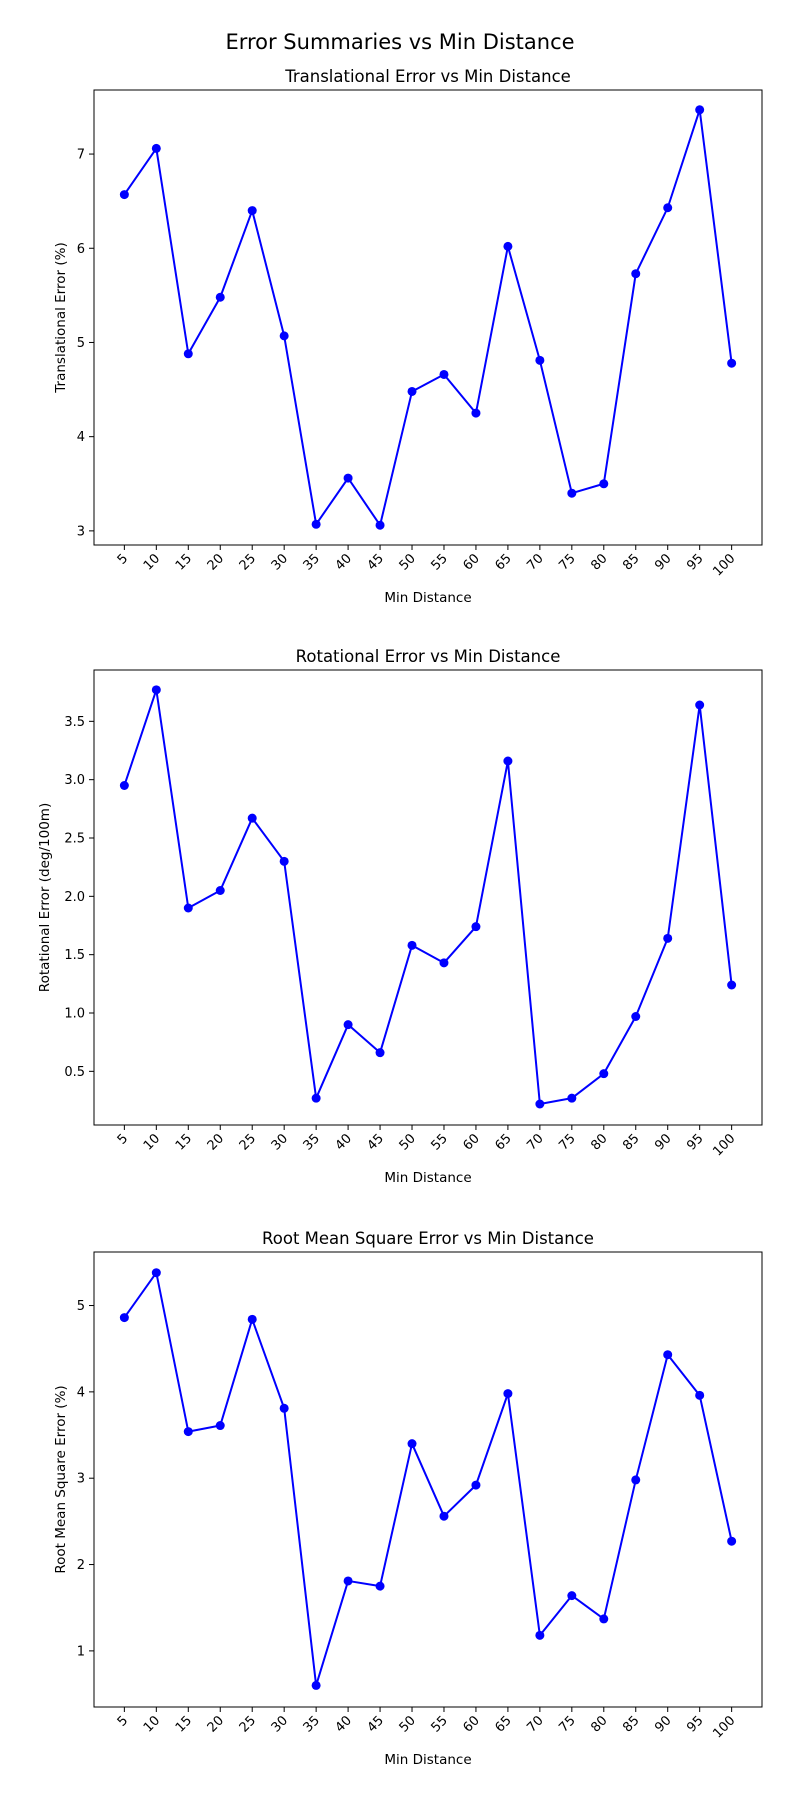 This screenshot has height=1802, width=800. Describe the element at coordinates (74, 1072) in the screenshot. I see `y-tick-label: 0.5` at that location.